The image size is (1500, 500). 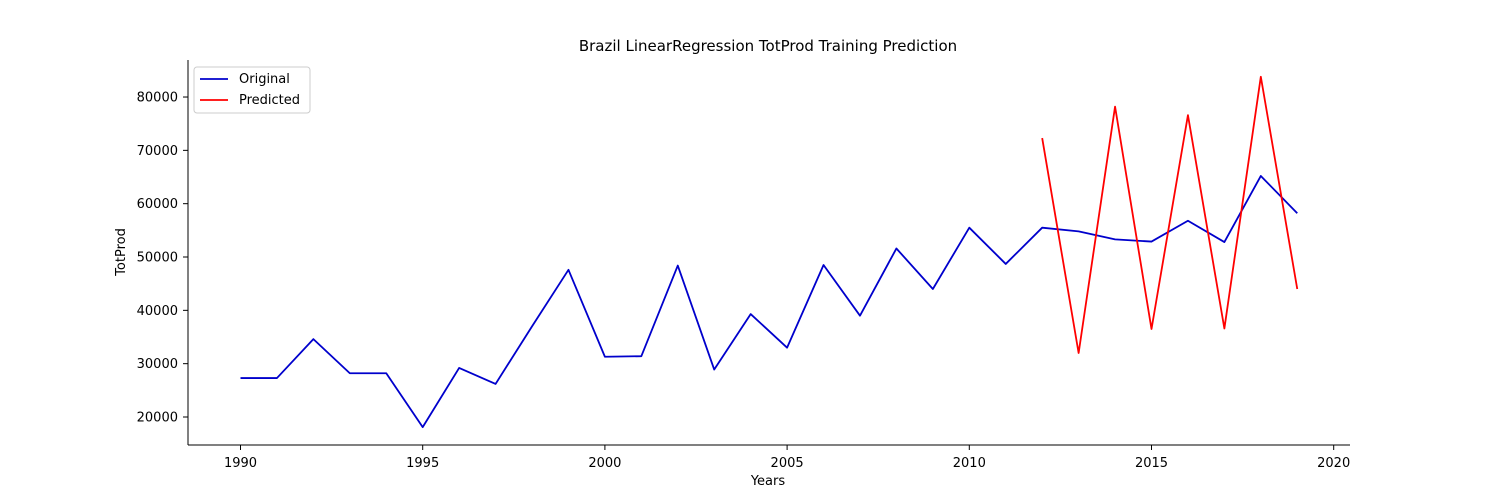 I want to click on legend: Original Predicted, so click(x=252, y=90).